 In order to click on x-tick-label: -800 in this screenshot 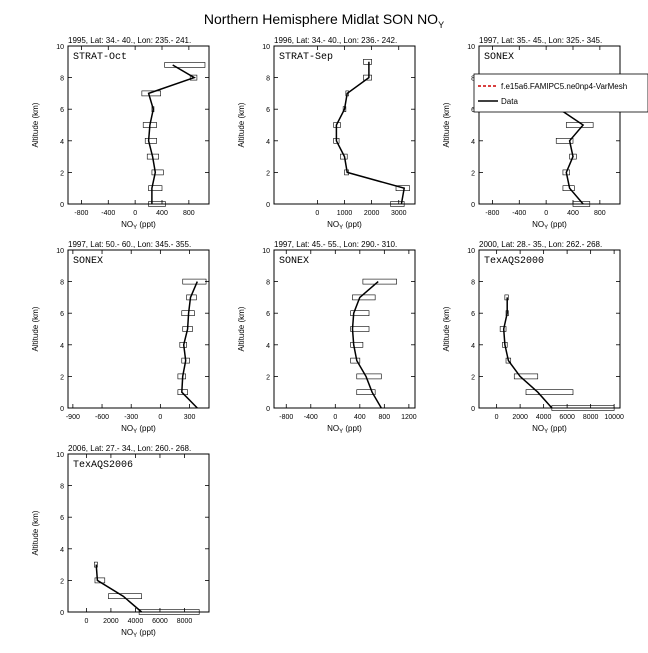, I will do `click(286, 417)`.